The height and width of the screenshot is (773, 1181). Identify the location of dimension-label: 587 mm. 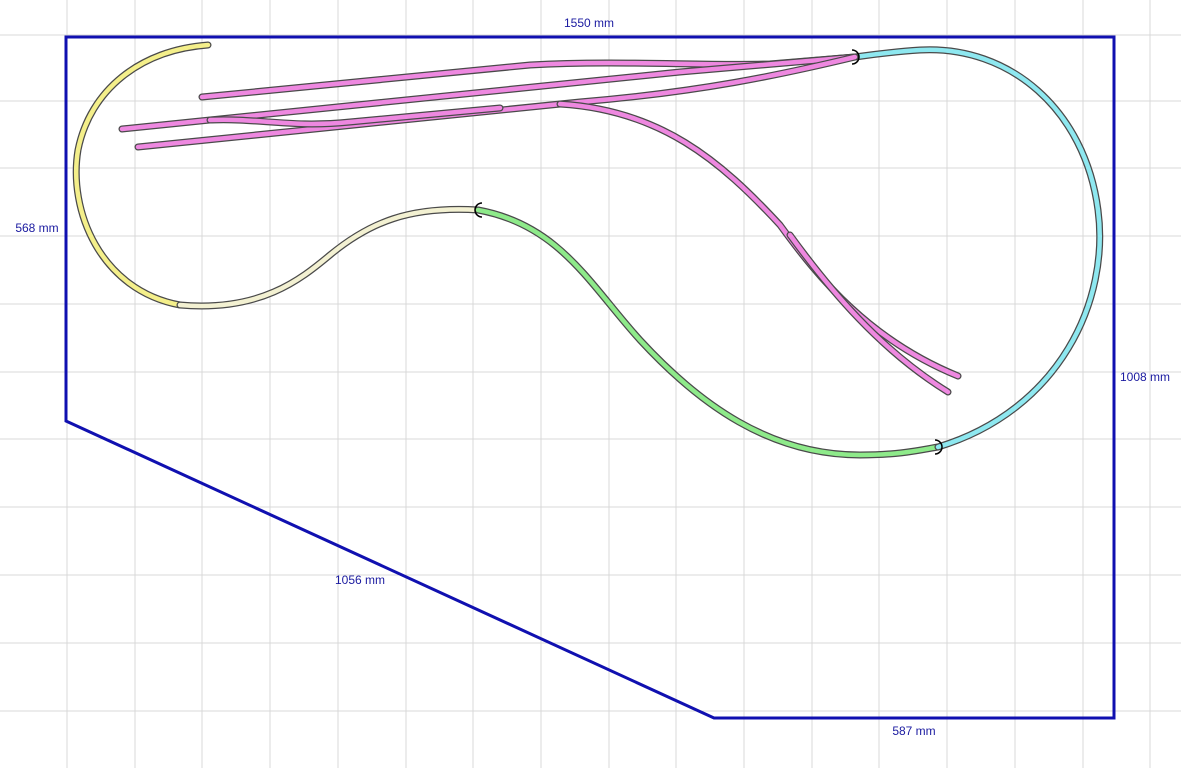
(913, 731).